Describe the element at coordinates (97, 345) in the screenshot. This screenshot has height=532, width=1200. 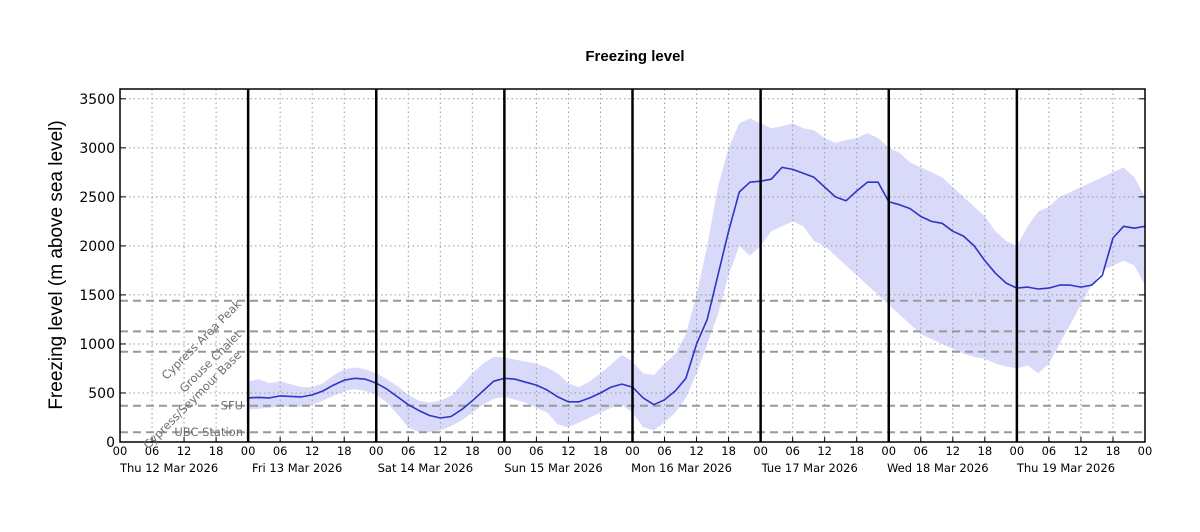
I see `y-tick-label: 1000` at that location.